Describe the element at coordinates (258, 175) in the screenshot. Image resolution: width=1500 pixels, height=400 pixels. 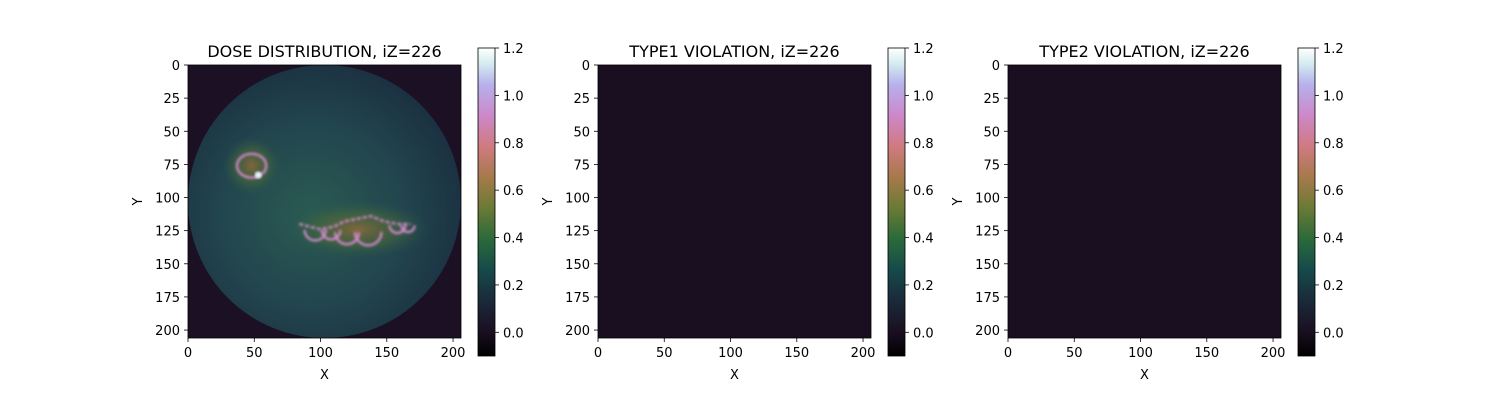
I see `hot-spot` at that location.